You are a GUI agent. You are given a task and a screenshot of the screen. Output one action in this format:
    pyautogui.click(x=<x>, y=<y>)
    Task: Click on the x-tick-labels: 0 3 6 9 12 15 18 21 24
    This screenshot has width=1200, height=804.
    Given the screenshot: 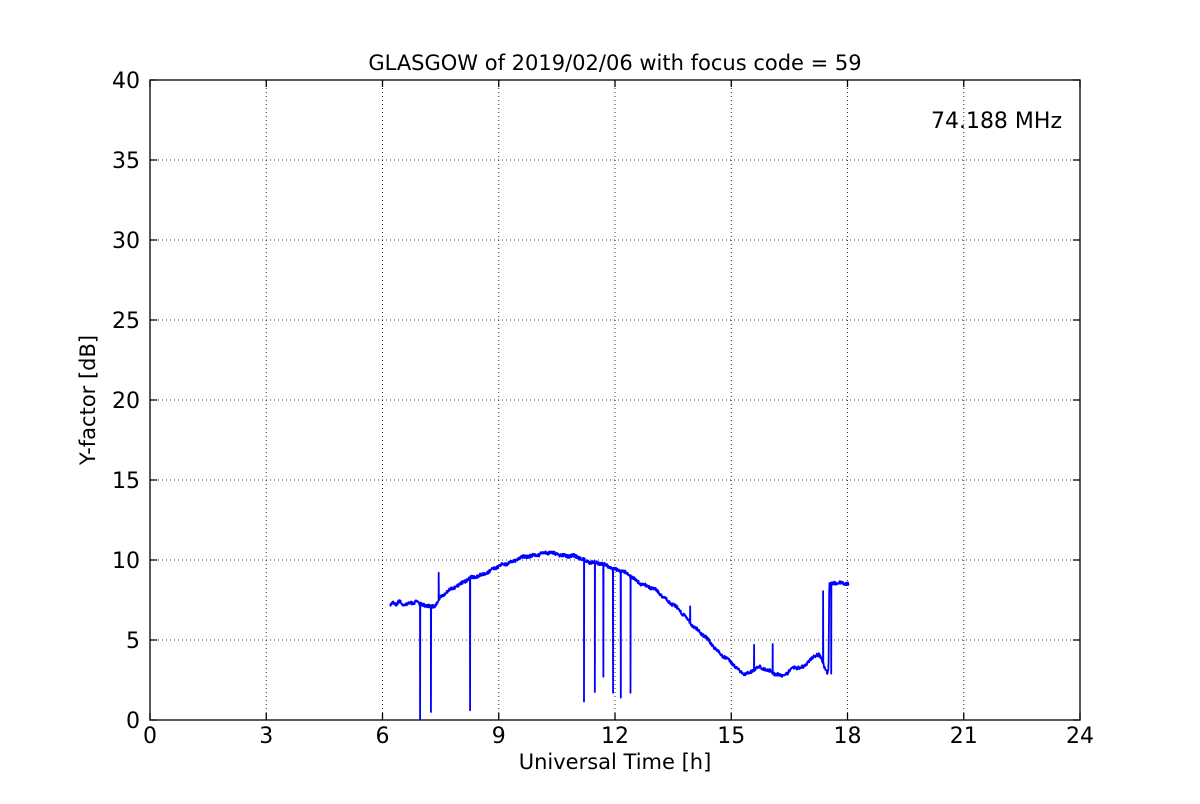 What is the action you would take?
    pyautogui.click(x=618, y=736)
    